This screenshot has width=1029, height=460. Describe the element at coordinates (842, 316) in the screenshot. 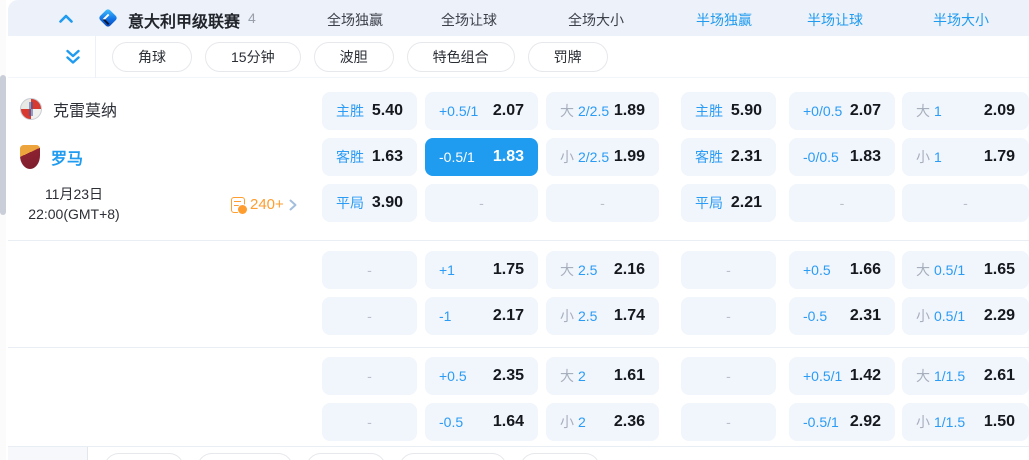

I see `odds-cell-r5-c5: -0.5 2.31` at that location.